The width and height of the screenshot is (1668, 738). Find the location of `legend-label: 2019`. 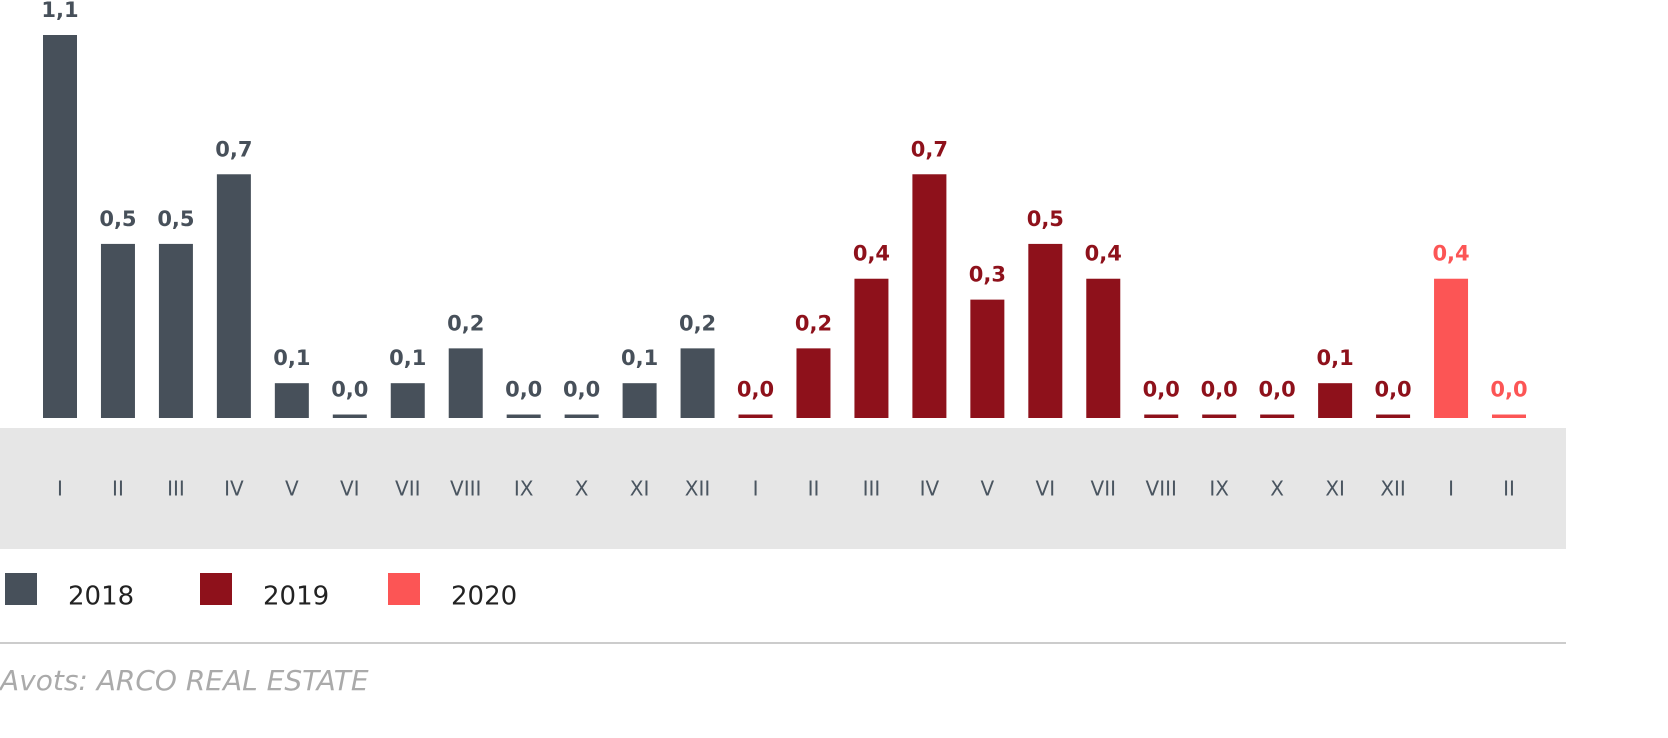

legend-label: 2019 is located at coordinates (296, 597).